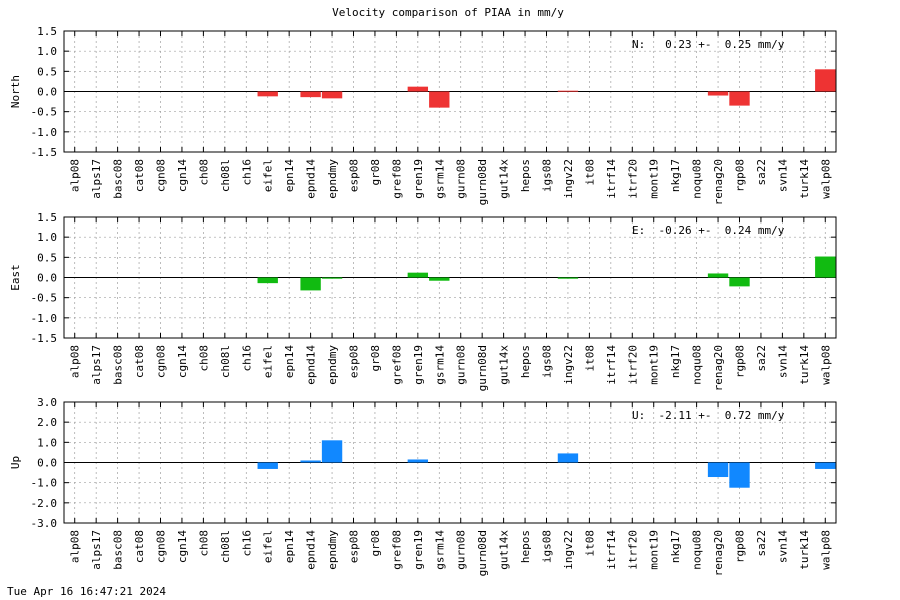 The height and width of the screenshot is (600, 900). What do you see at coordinates (47, 442) in the screenshot?
I see `y-tick-label: 1.0` at bounding box center [47, 442].